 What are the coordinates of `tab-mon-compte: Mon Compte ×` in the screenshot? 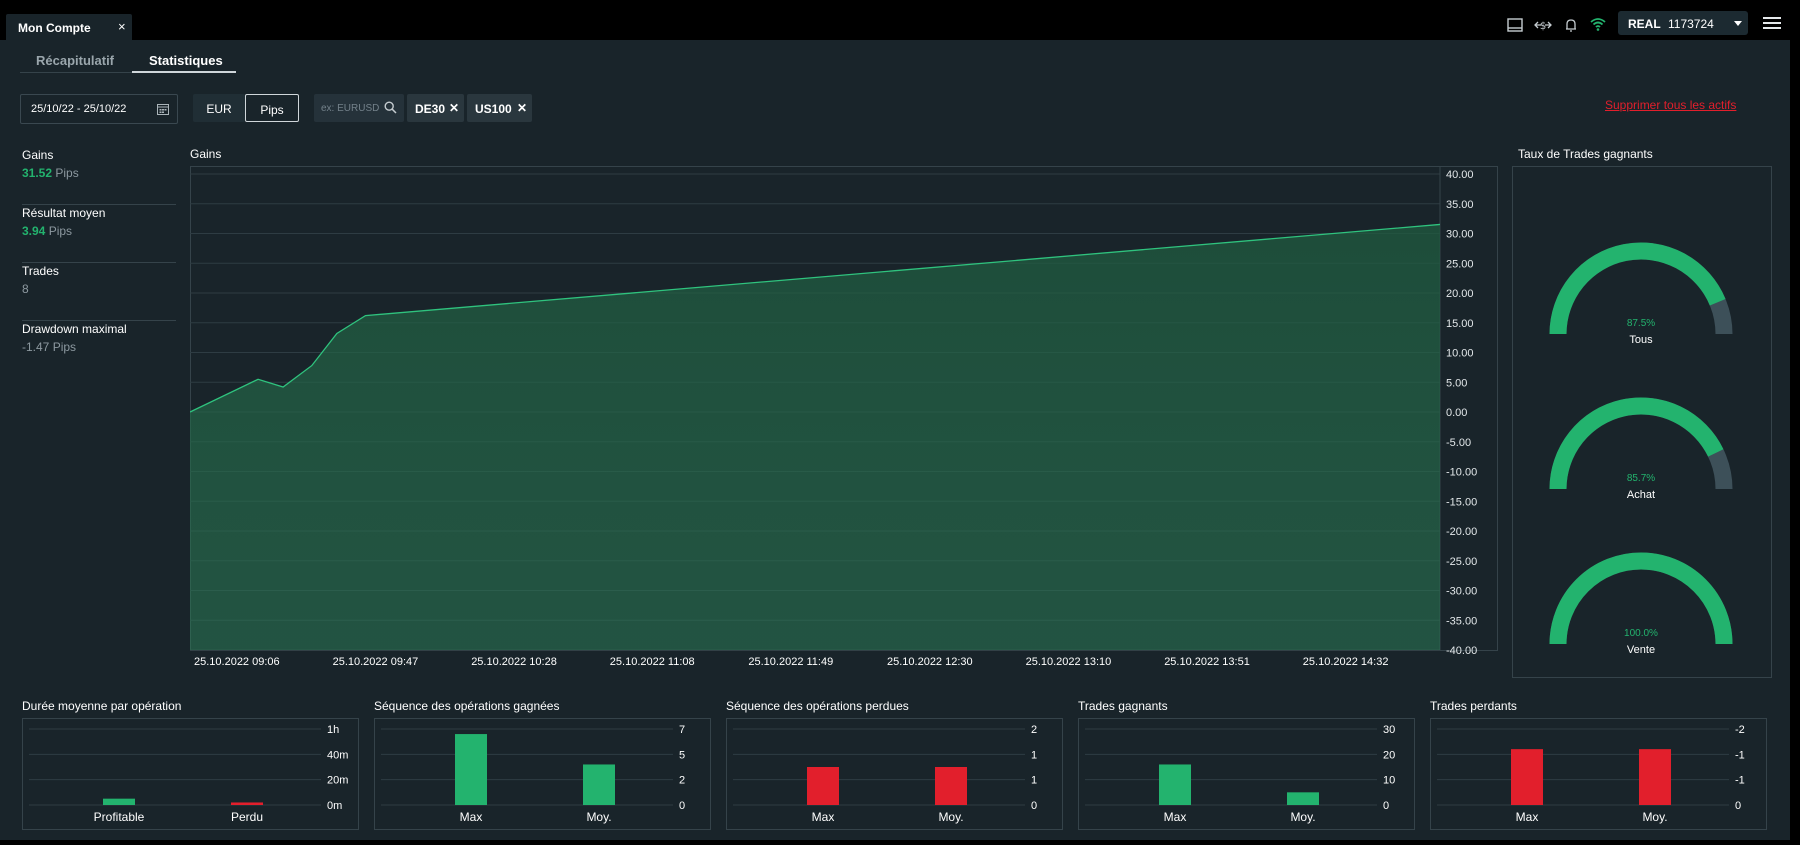 It's located at (69, 27).